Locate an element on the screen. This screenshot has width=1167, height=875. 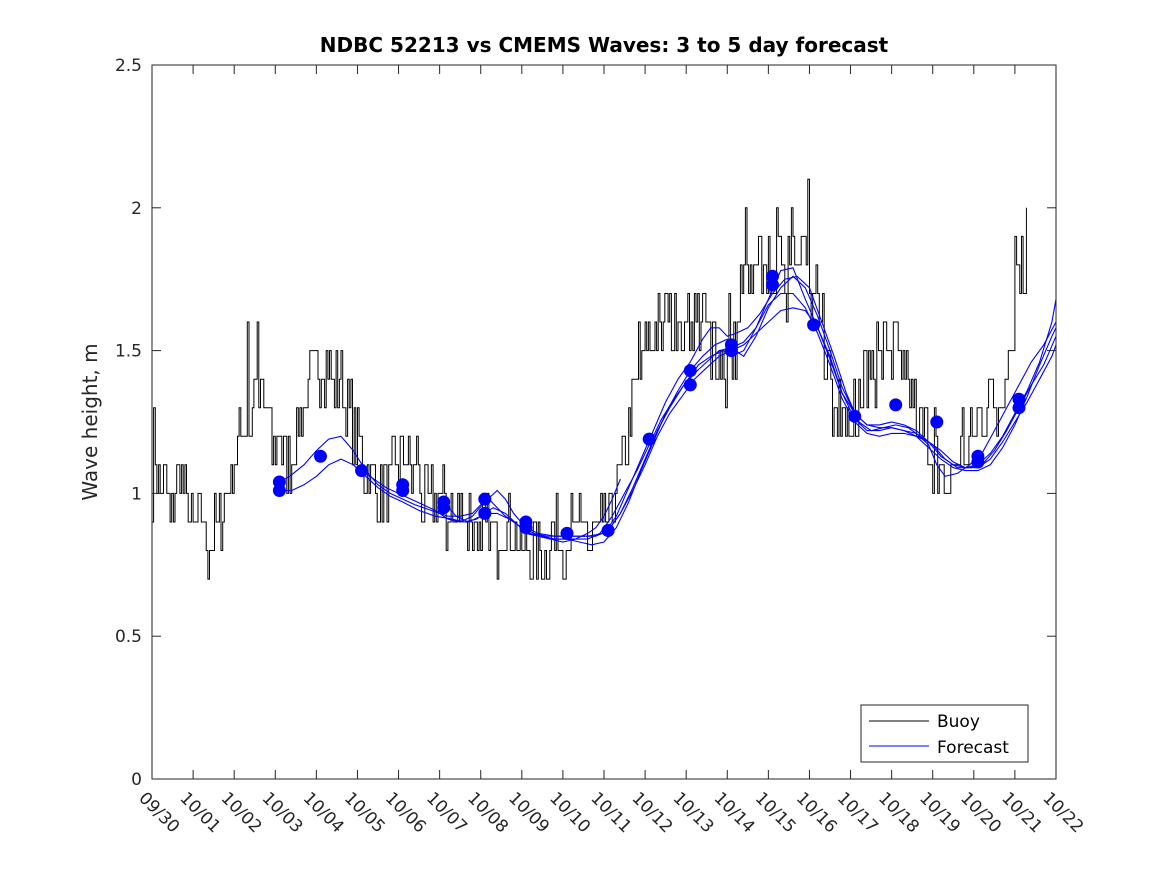
legend-box is located at coordinates (944, 733).